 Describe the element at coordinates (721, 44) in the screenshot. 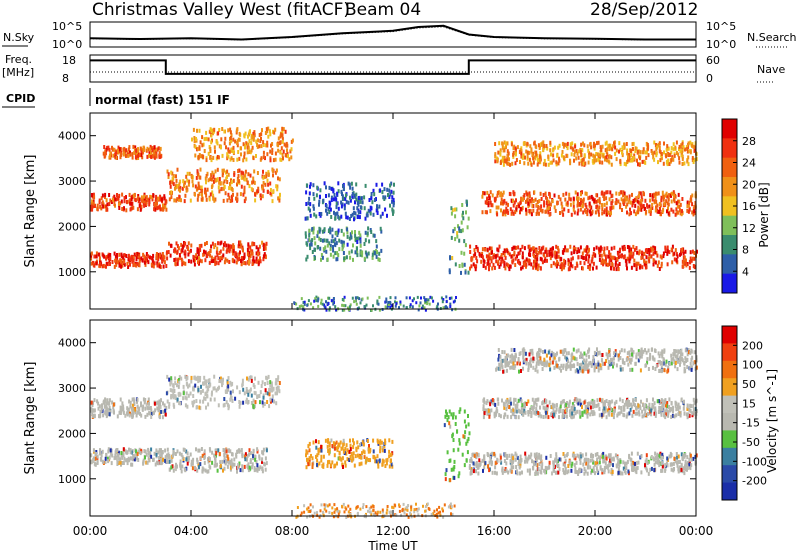

I see `noise-tick-right-low: 10^0` at that location.